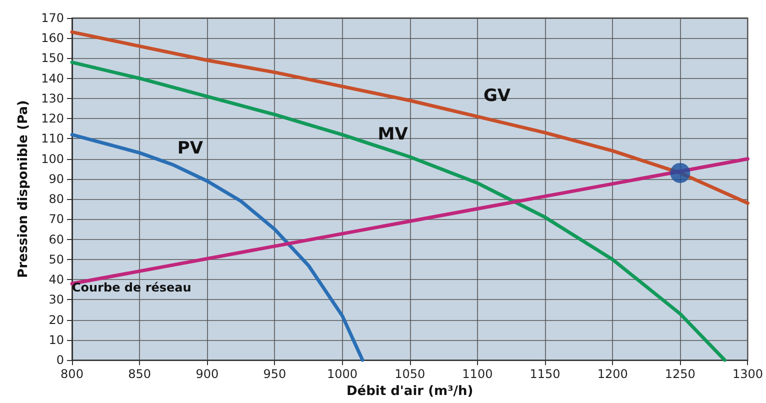 The height and width of the screenshot is (403, 766). I want to click on y-tick-label: 110, so click(52, 139).